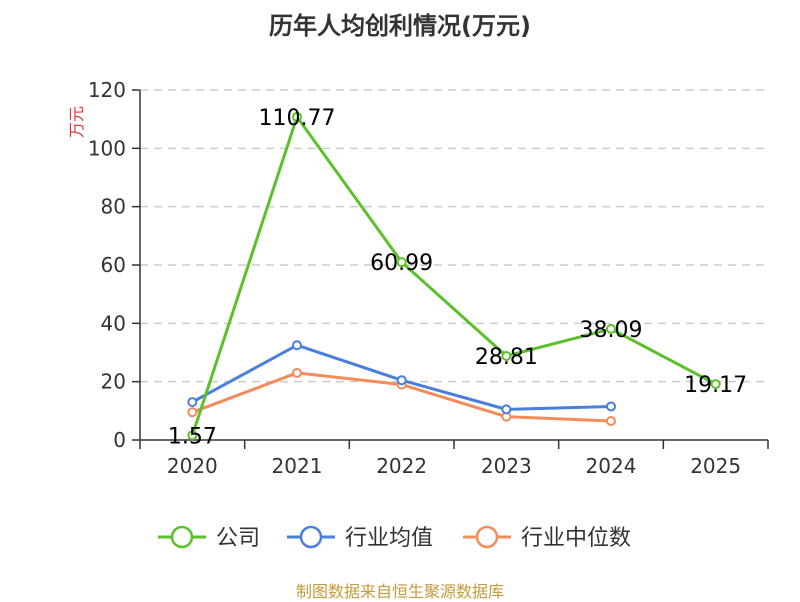  What do you see at coordinates (113, 323) in the screenshot?
I see `y-tick-label: 40` at bounding box center [113, 323].